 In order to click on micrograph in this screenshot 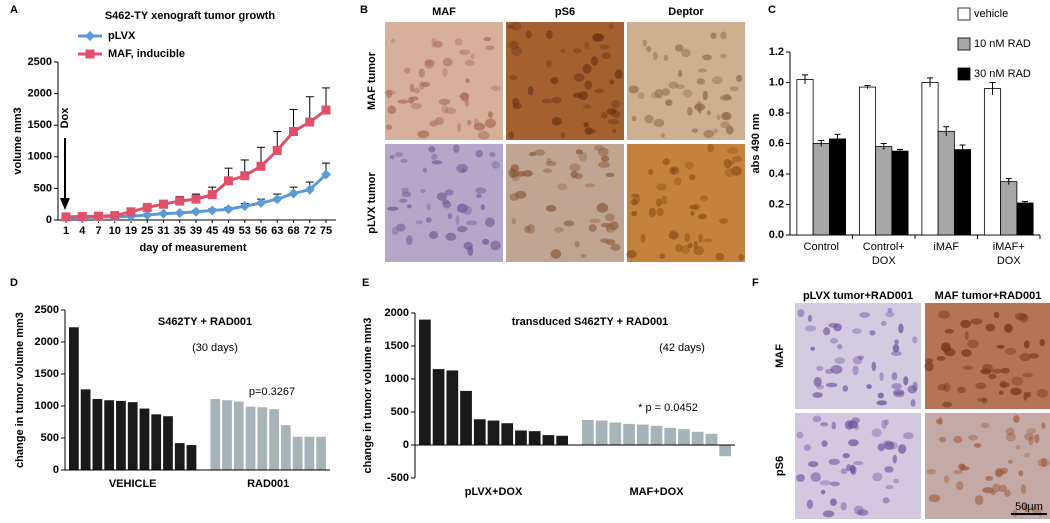, I will do `click(858, 466)`.